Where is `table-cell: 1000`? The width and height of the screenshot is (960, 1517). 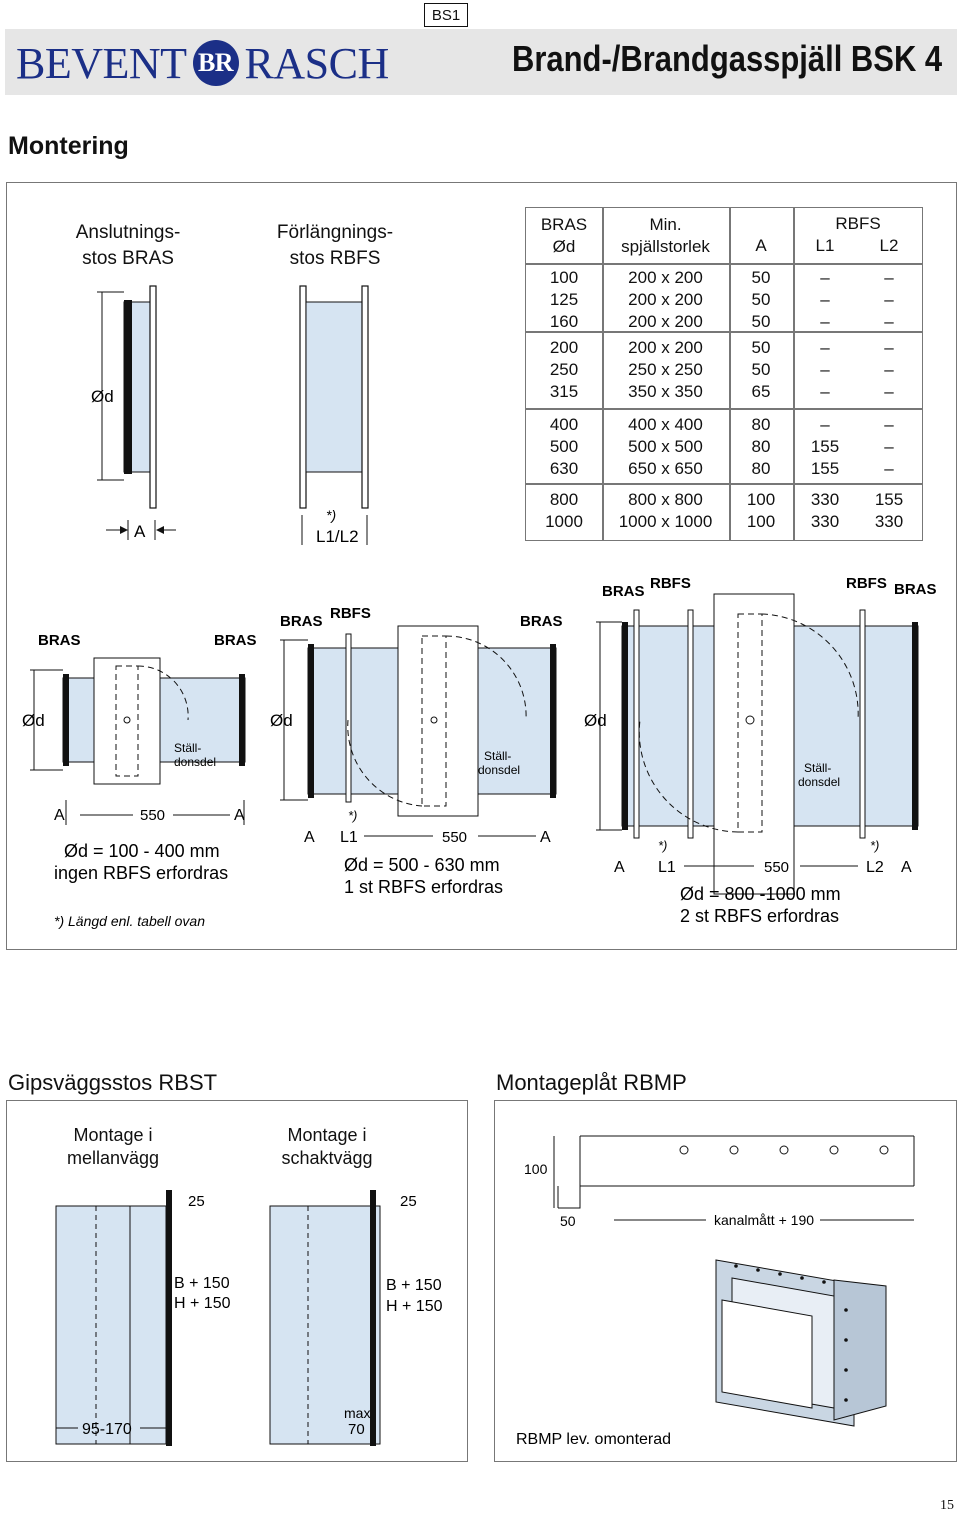
table-cell: 1000 is located at coordinates (564, 521).